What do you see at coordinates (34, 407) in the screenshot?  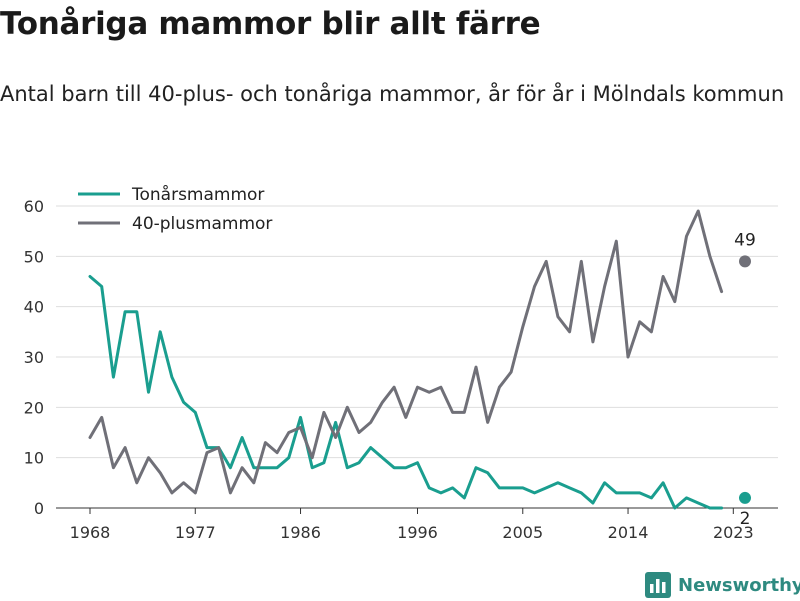 I see `y-tick-label: 20` at bounding box center [34, 407].